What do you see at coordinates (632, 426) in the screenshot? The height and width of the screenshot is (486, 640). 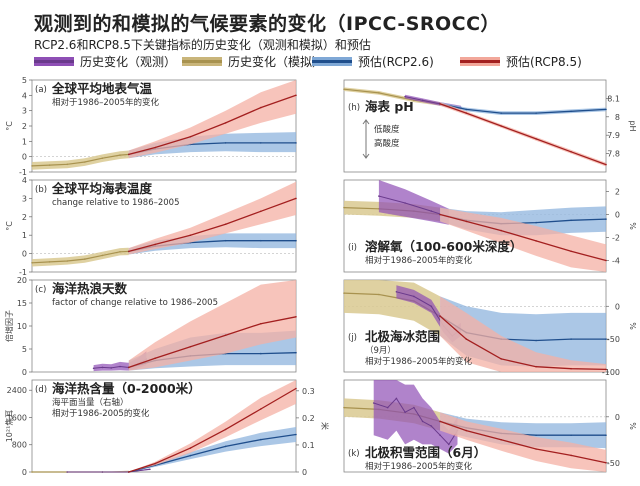 I see `ylabel-k: %` at bounding box center [632, 426].